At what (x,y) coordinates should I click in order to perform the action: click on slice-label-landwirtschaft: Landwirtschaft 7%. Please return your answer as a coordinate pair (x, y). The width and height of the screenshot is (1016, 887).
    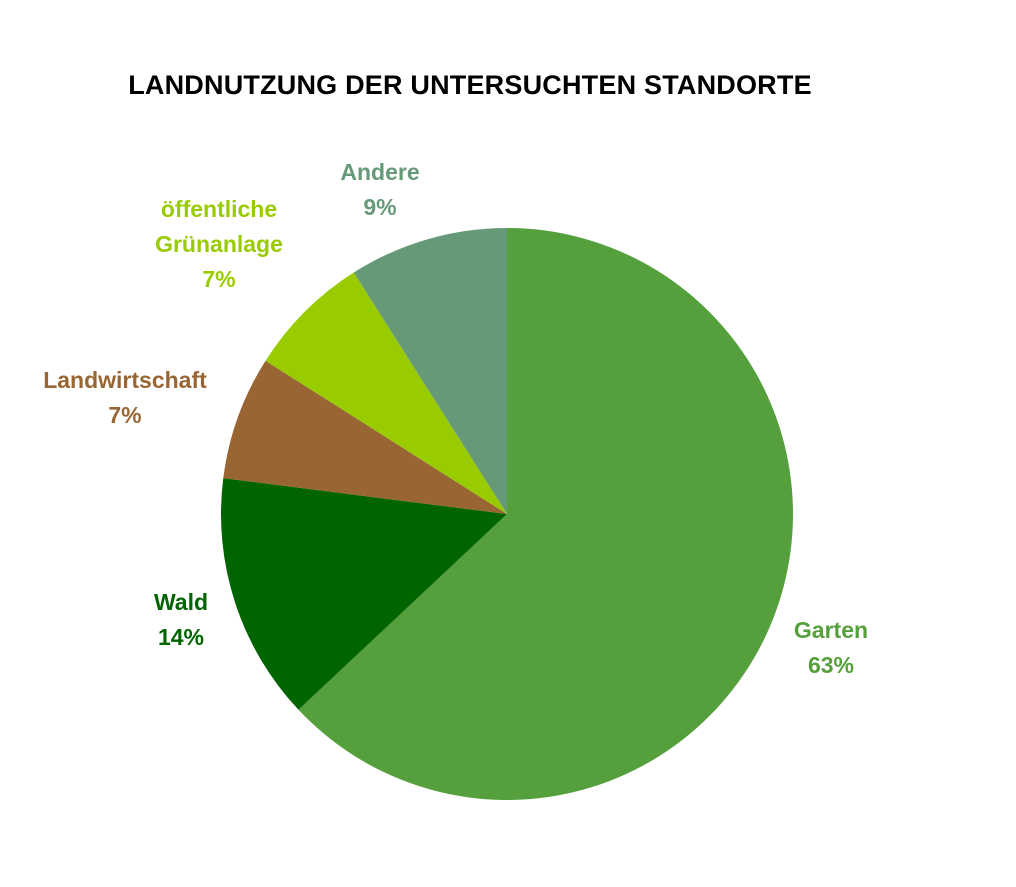
    Looking at the image, I should click on (137, 398).